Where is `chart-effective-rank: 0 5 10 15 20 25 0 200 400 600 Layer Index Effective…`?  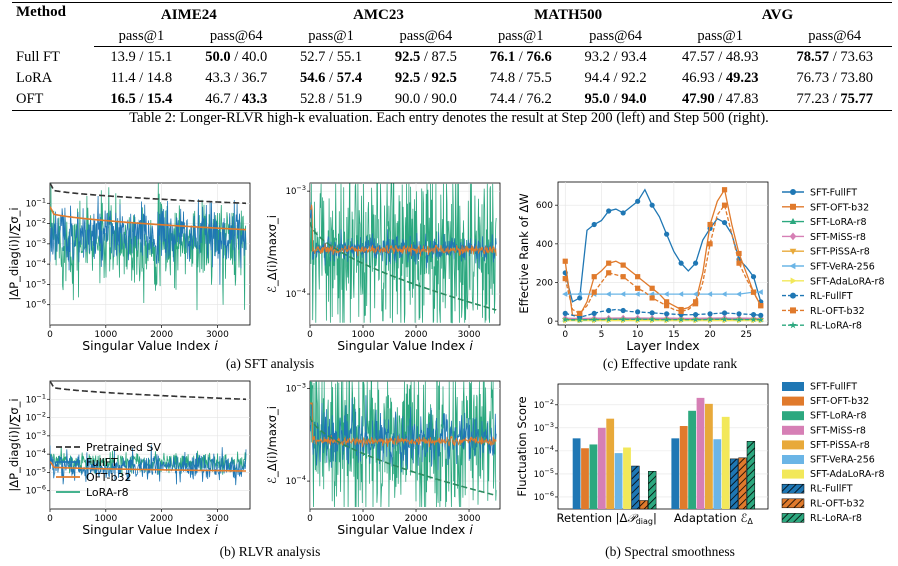
chart-effective-rank: 0 5 10 15 20 25 0 200 400 600 Layer Index Effective… is located at coordinates (643, 267).